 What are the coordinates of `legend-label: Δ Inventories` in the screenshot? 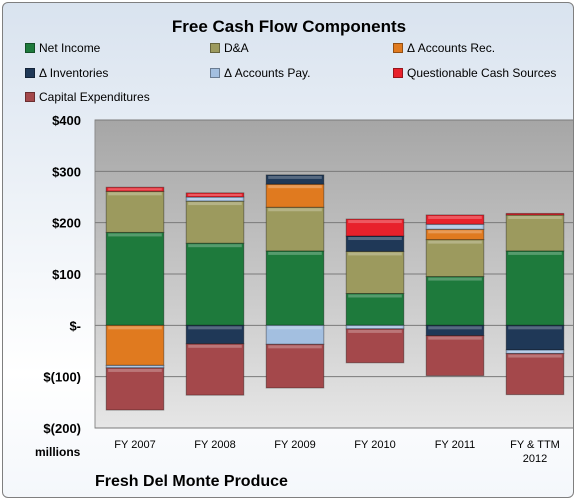 It's located at (74, 73).